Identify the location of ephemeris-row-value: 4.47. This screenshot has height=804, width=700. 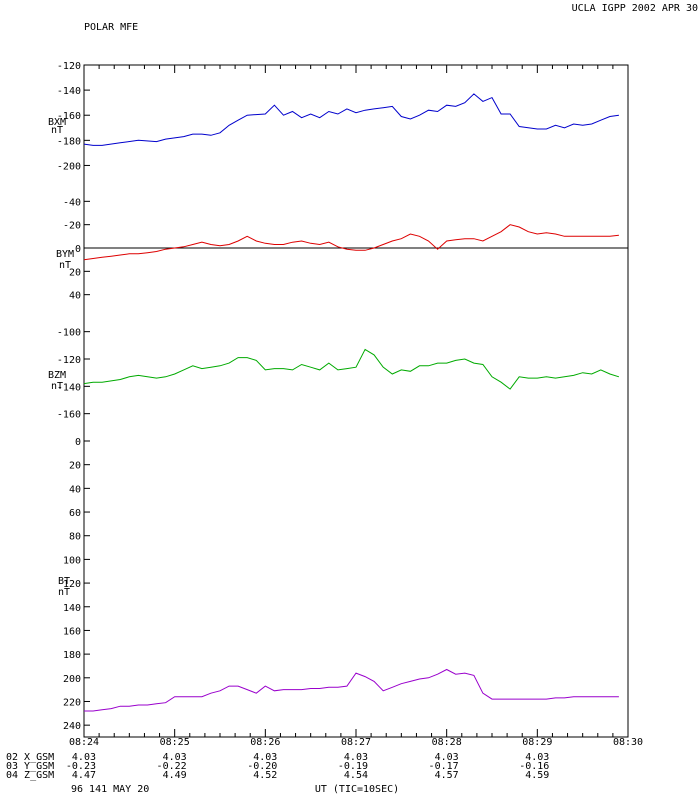
(84, 775).